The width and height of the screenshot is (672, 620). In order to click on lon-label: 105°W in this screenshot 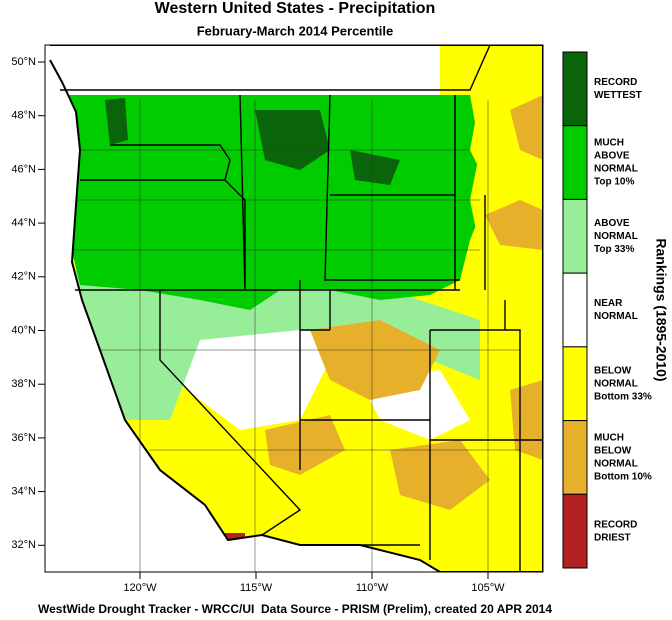, I will do `click(488, 588)`.